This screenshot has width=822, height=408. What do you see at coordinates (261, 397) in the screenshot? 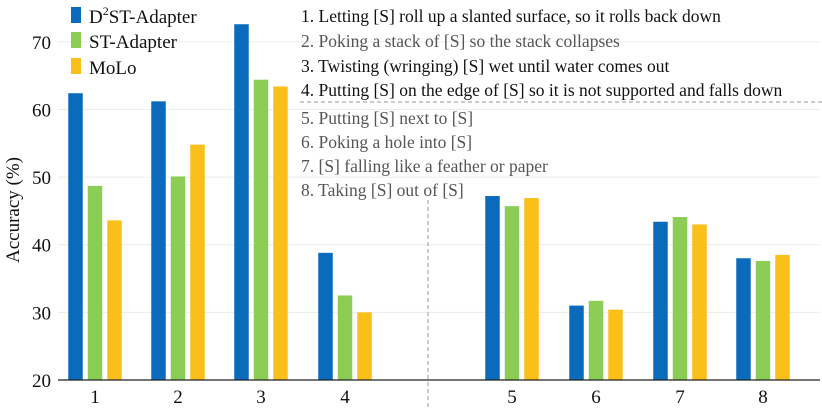
I see `x-tick-label: 3` at bounding box center [261, 397].